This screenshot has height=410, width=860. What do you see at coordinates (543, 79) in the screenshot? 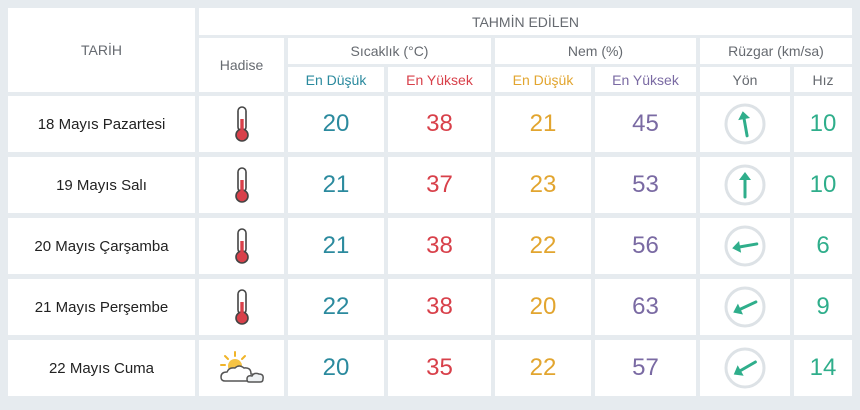
I see `subheader-hum-min: En Düşük` at bounding box center [543, 79].